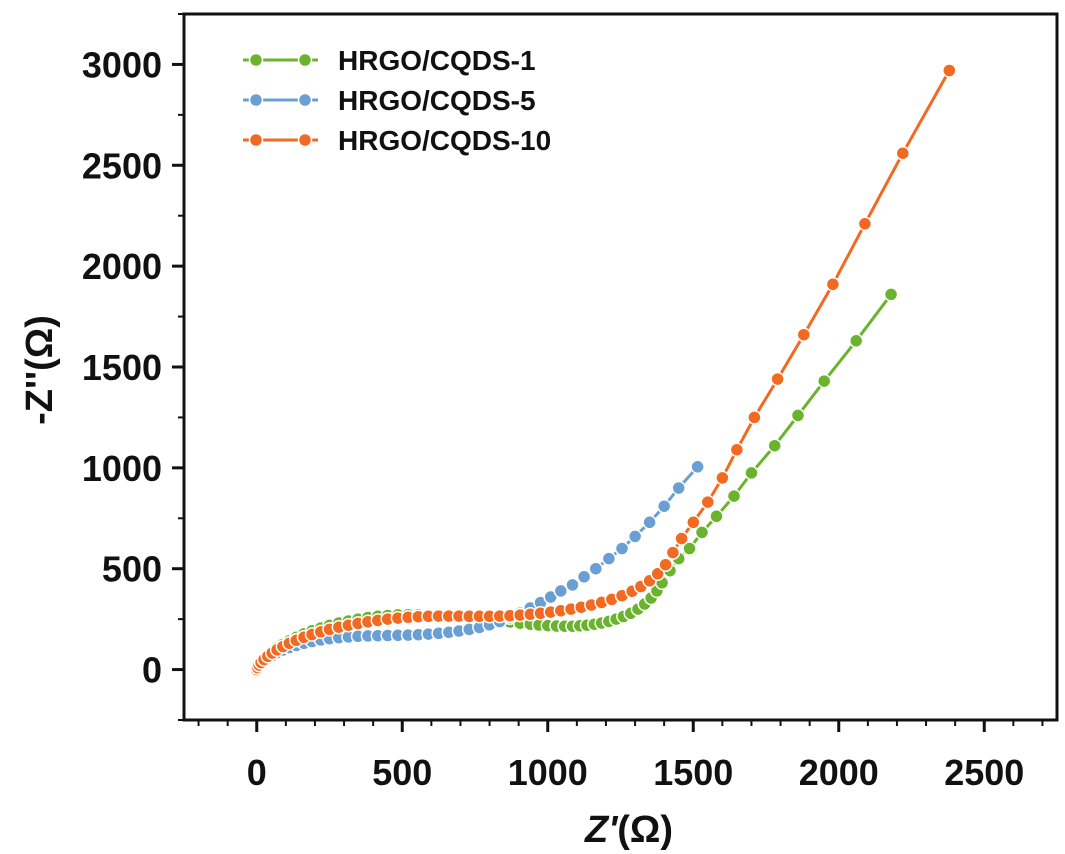  What do you see at coordinates (444, 140) in the screenshot?
I see `legend-label: HRGO/CQDS-10` at bounding box center [444, 140].